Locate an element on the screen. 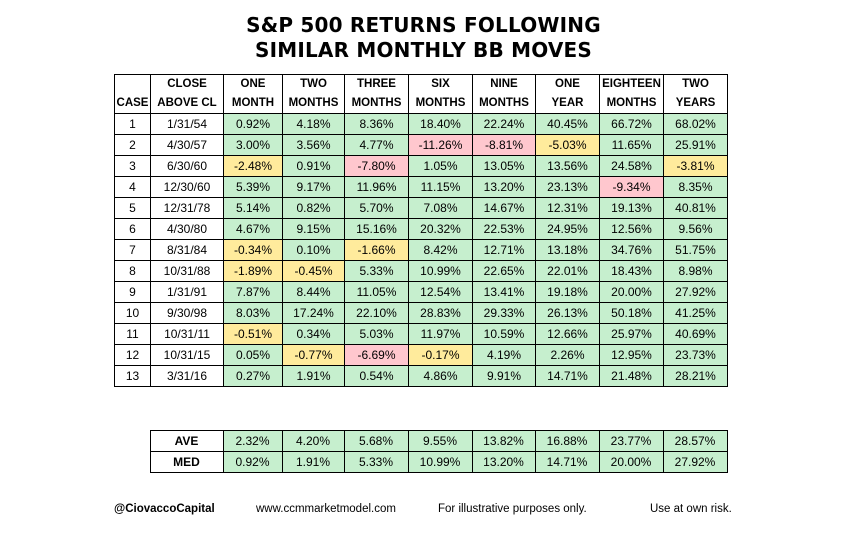 This screenshot has height=533, width=847. return-cell: -1.89% is located at coordinates (253, 271).